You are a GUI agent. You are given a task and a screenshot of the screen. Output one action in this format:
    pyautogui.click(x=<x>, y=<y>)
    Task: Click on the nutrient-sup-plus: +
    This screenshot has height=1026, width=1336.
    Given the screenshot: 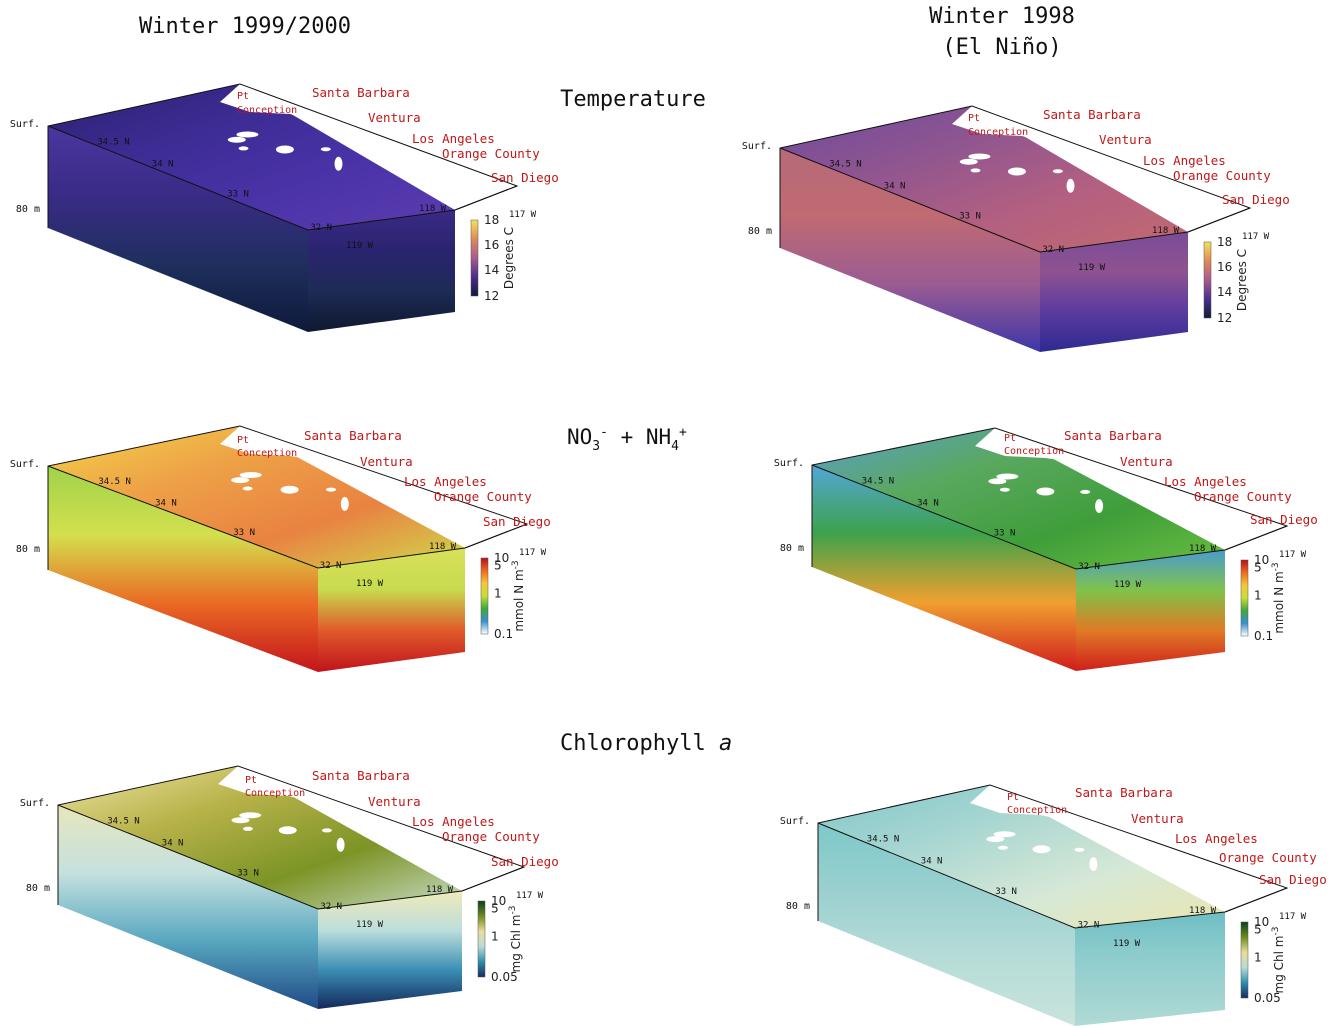 What is the action you would take?
    pyautogui.click(x=683, y=432)
    